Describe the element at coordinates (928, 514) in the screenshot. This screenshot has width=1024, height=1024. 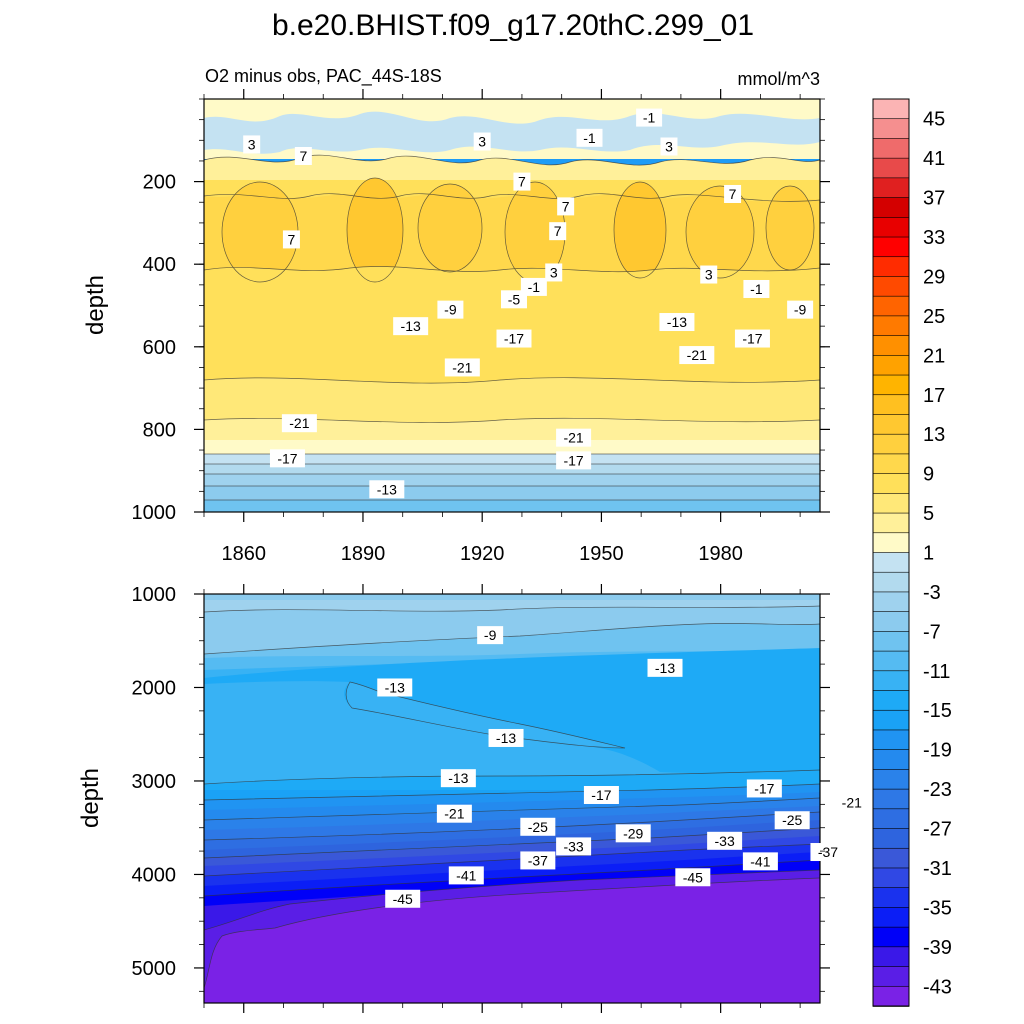
I see `colorbar-label: 5` at that location.